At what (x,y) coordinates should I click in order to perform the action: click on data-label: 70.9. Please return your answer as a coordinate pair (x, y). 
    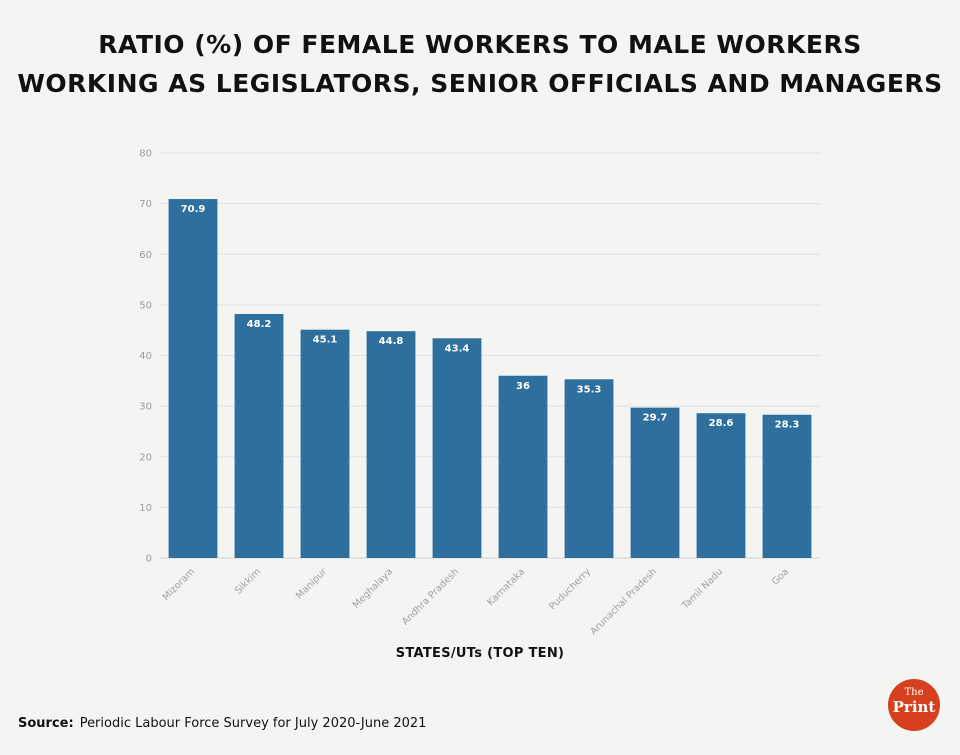
    Looking at the image, I should click on (193, 209).